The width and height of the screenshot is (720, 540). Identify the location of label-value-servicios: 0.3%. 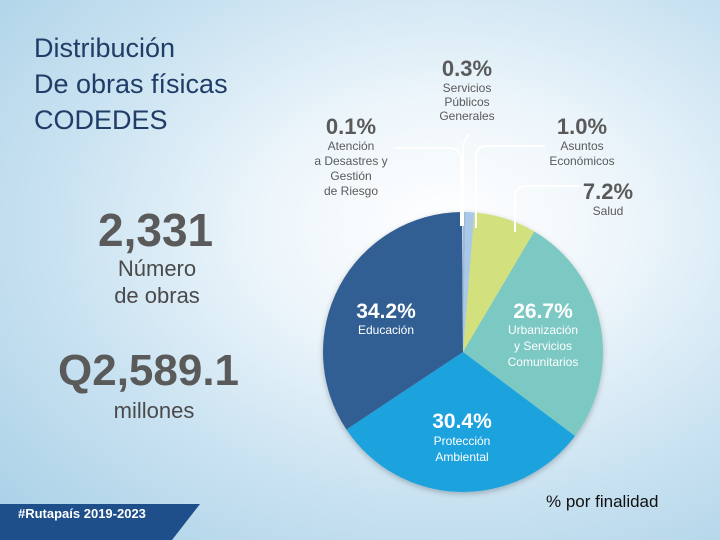
(467, 68).